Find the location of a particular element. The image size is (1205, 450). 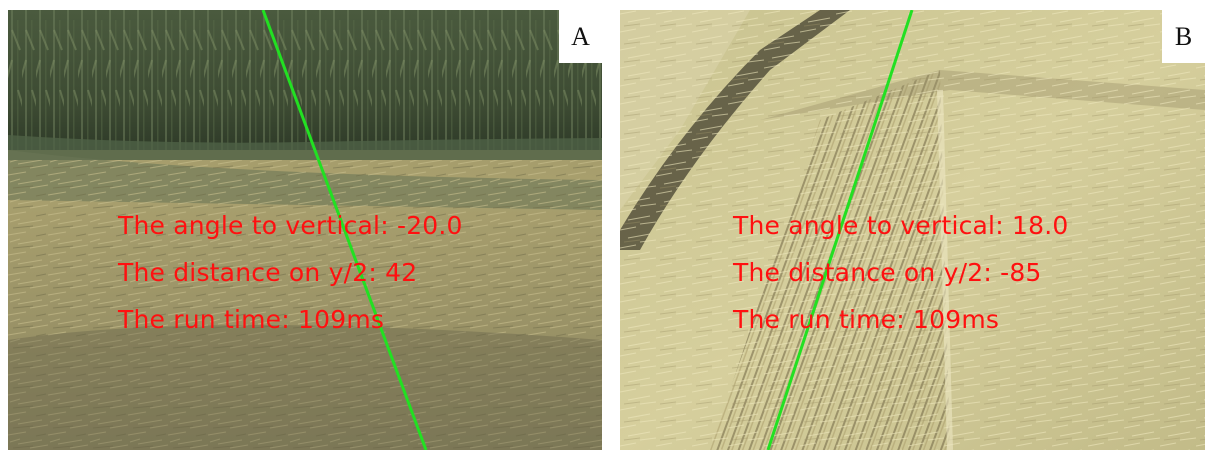

distance-text-b: The distance on y/2: -85 is located at coordinates (887, 272).